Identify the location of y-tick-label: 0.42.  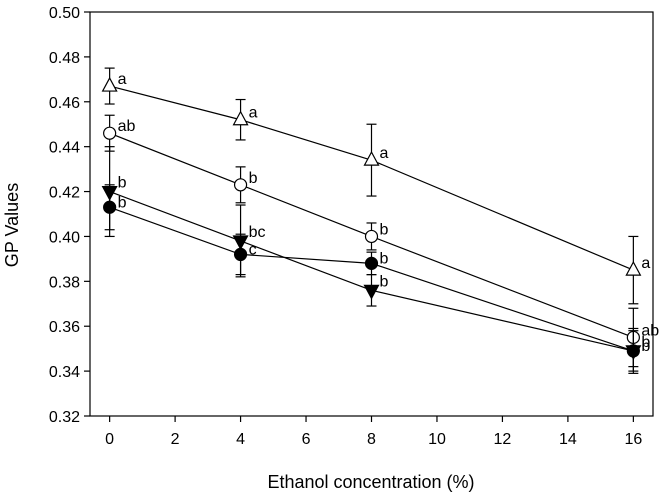
(64, 193).